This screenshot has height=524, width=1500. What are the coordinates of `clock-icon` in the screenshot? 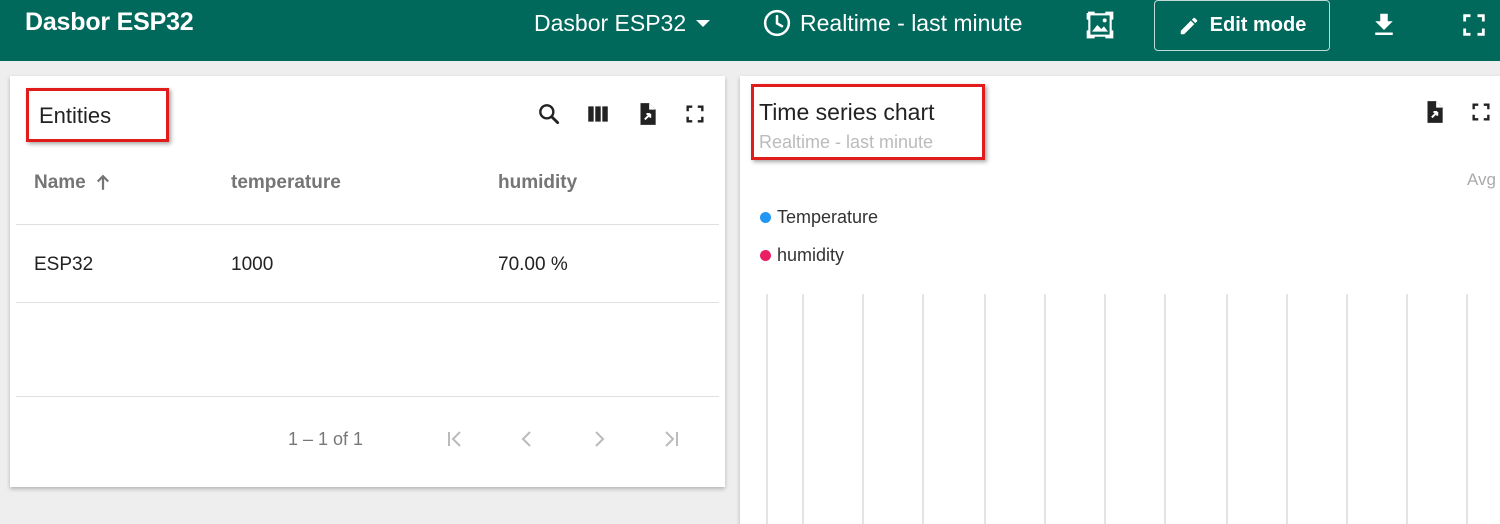 It's located at (777, 23).